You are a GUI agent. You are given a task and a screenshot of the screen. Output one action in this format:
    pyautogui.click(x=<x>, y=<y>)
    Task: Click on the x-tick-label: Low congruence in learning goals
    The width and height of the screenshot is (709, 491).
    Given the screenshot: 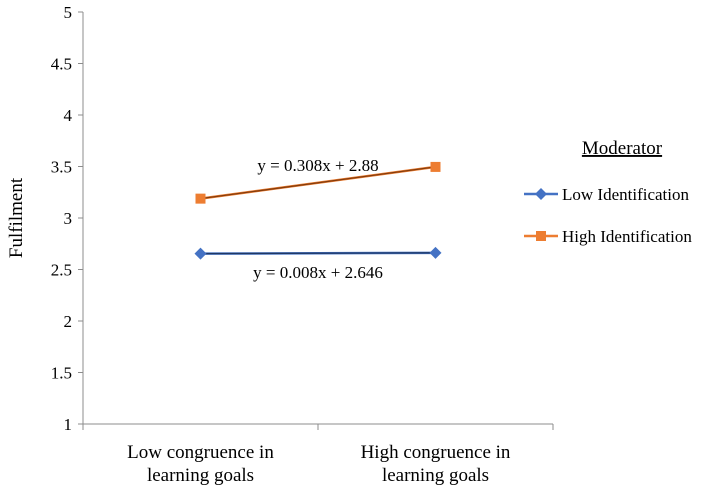 What is the action you would take?
    pyautogui.click(x=200, y=464)
    